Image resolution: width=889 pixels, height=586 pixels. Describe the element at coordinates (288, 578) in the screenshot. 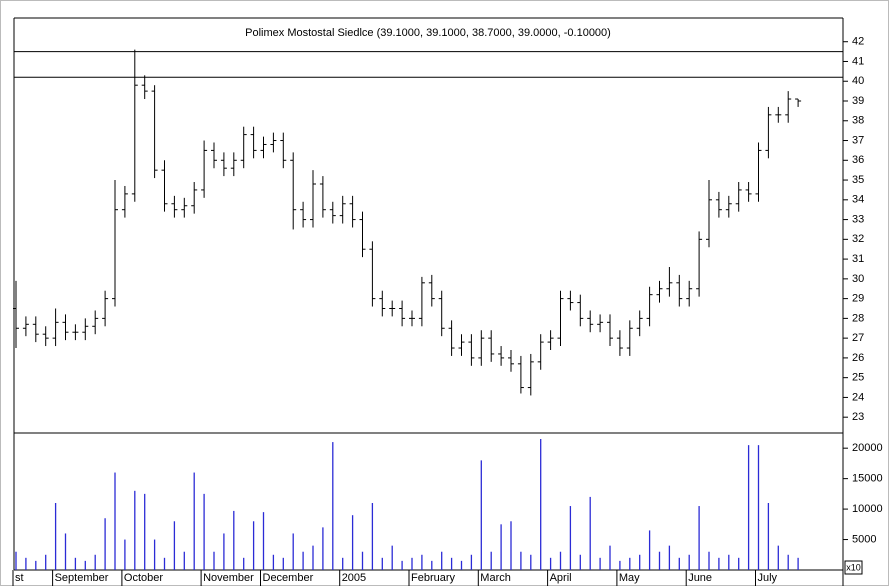

I see `x-tick-label: December` at that location.